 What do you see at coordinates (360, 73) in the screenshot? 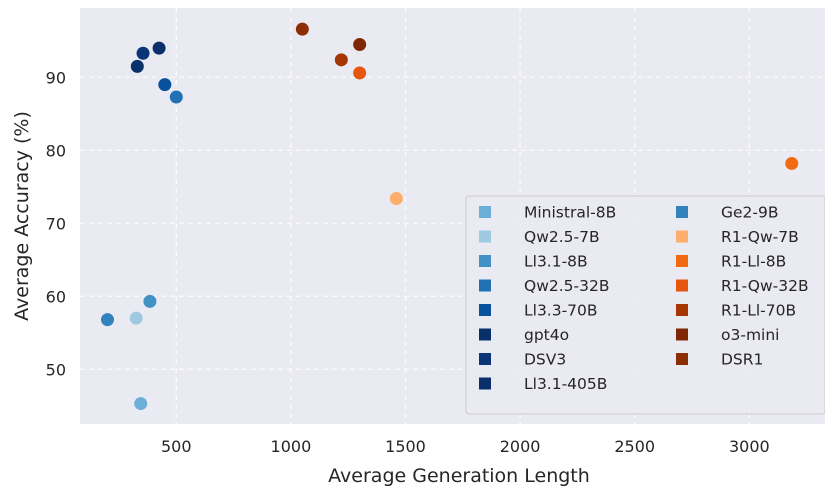
I see `point-r1-qw-32b` at bounding box center [360, 73].